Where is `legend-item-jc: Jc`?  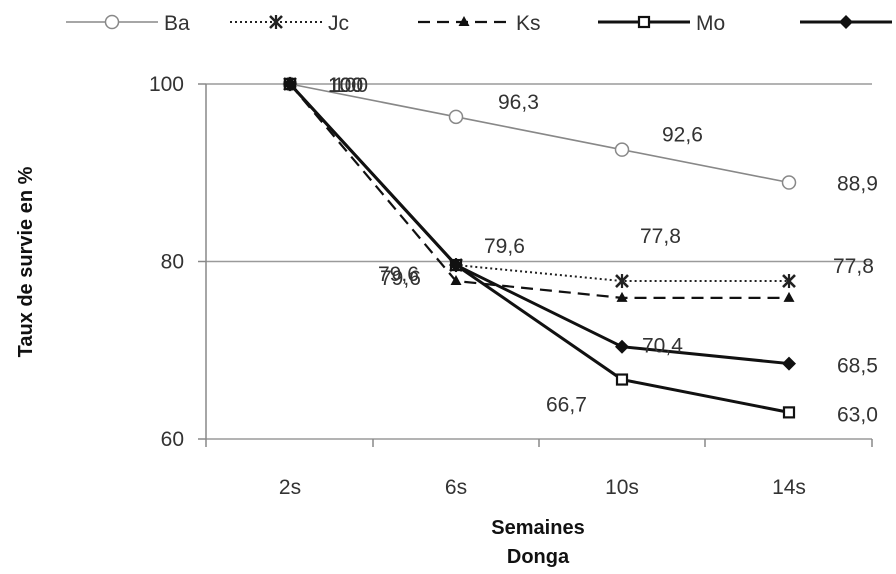
legend-item-jc: Jc is located at coordinates (289, 23).